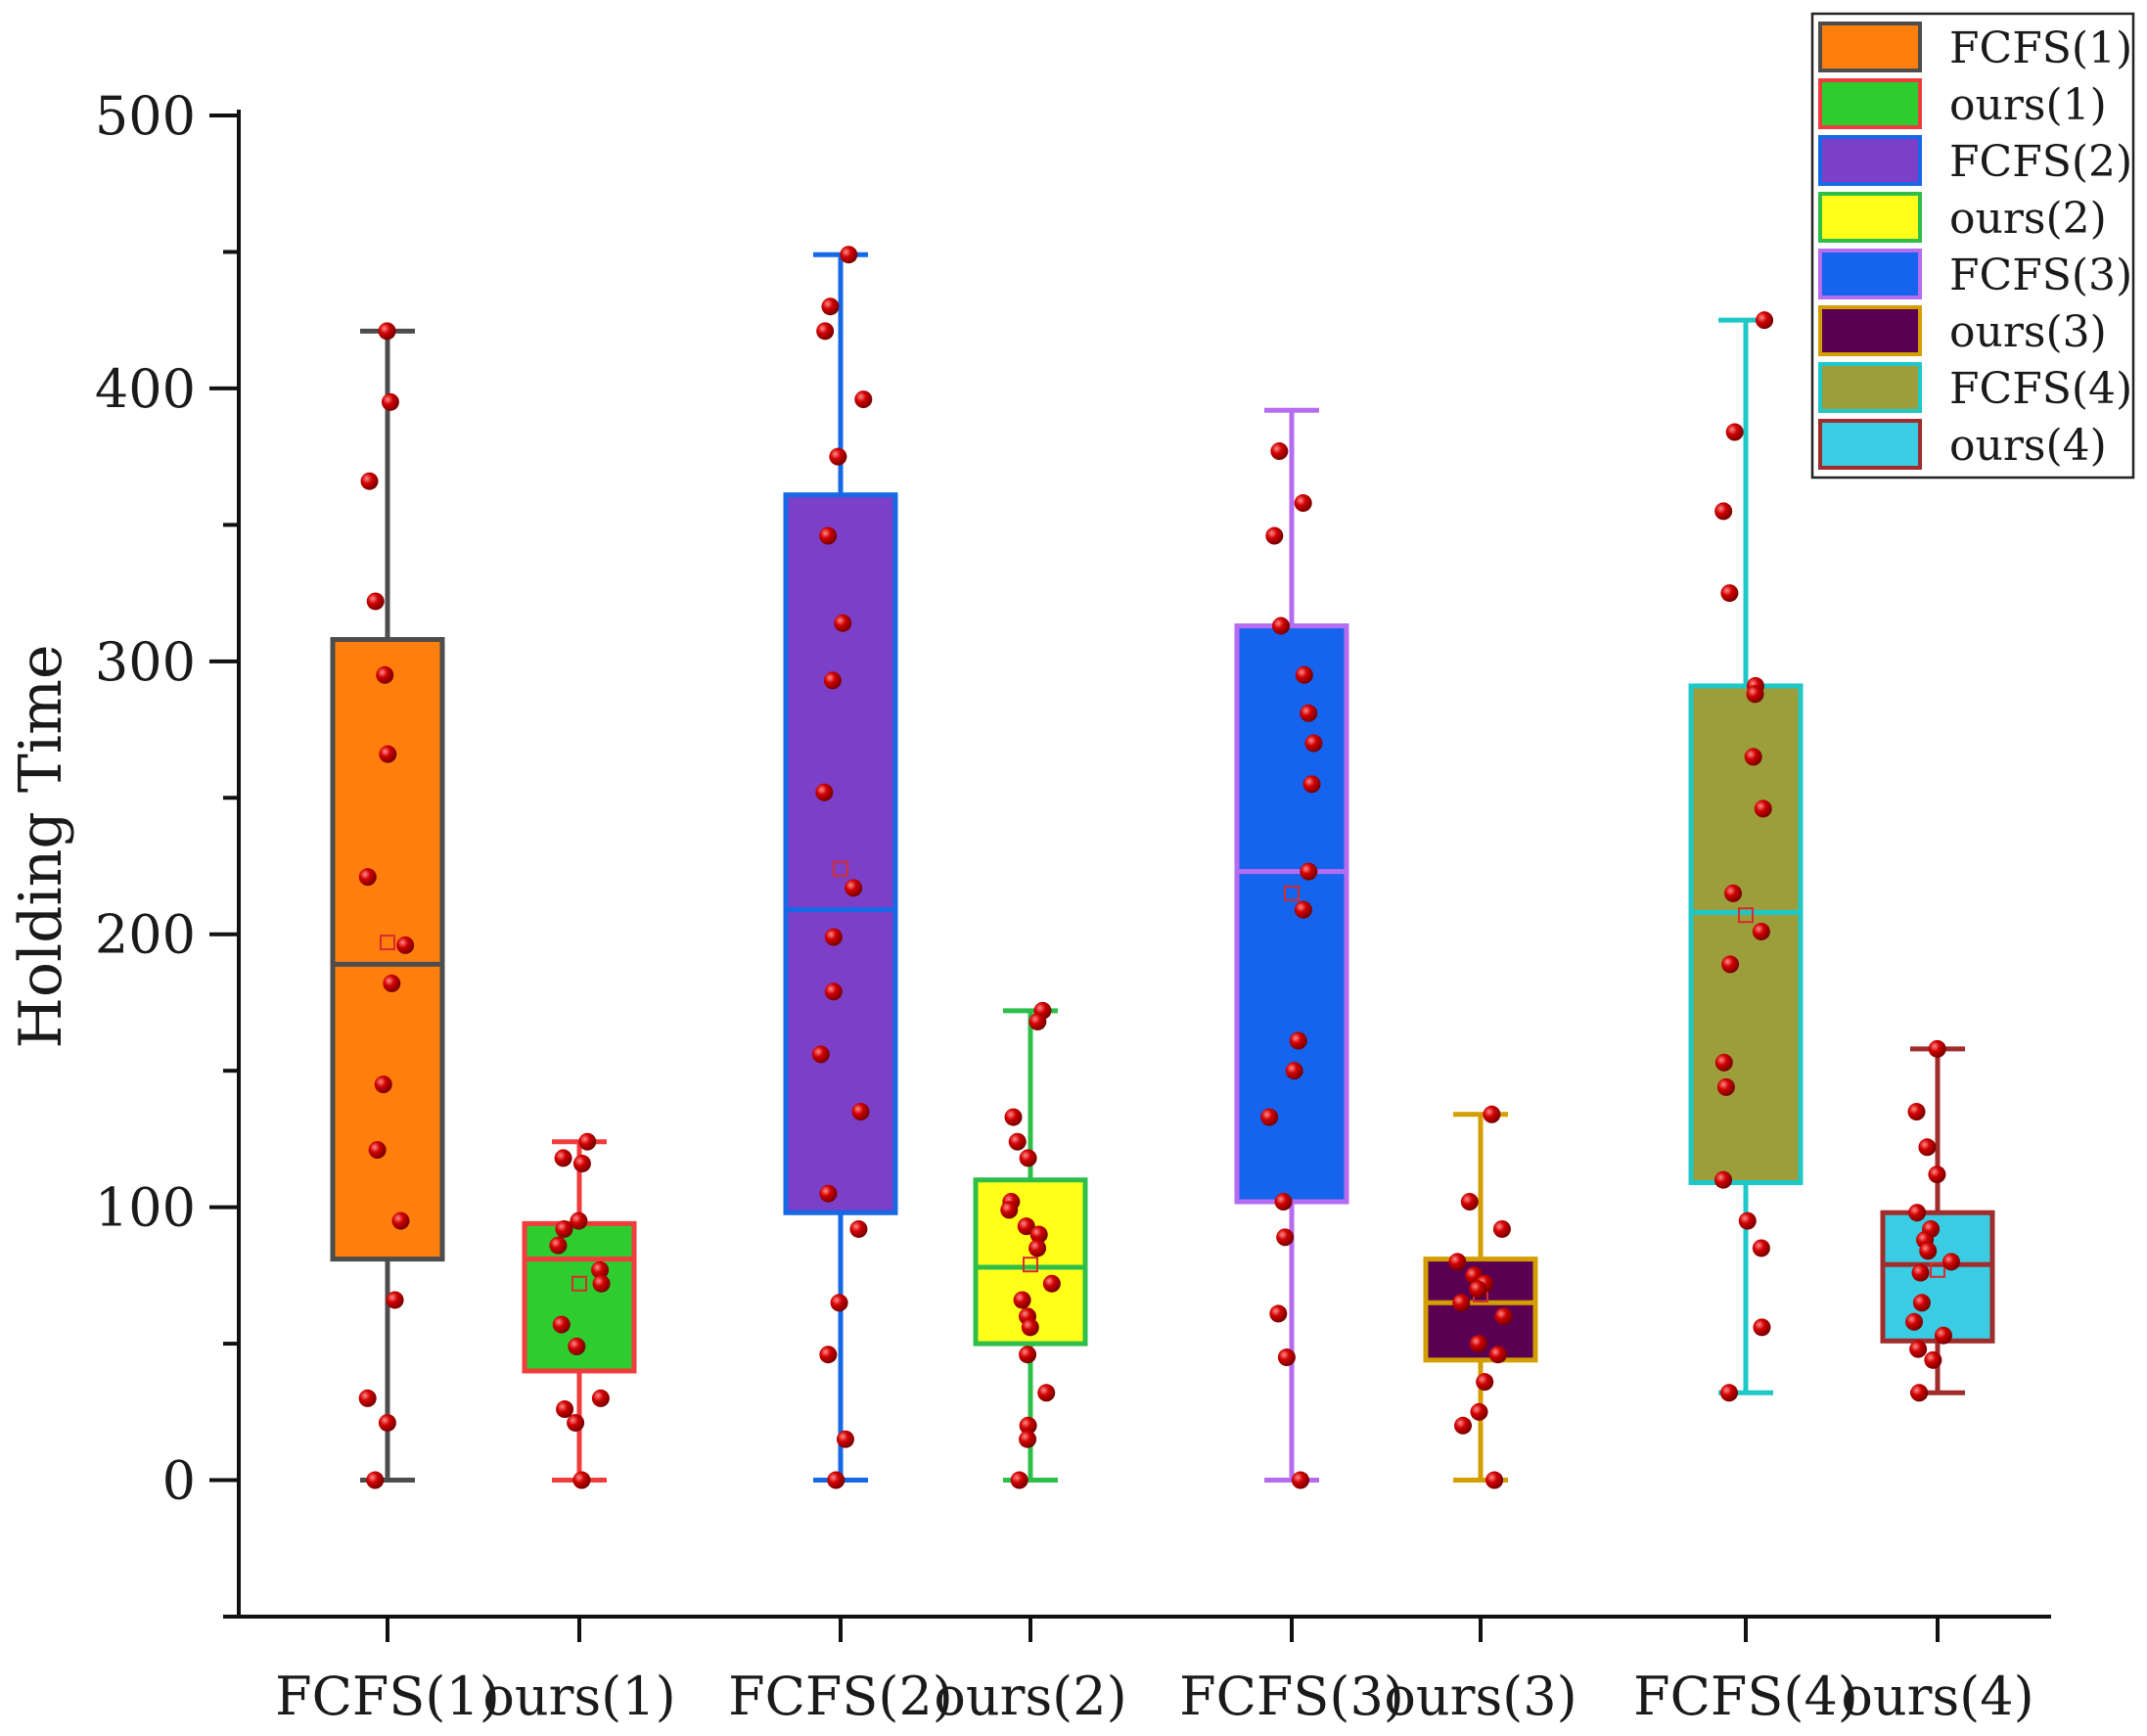  Describe the element at coordinates (2040, 48) in the screenshot. I see `legend-label: FCFS(1)` at that location.